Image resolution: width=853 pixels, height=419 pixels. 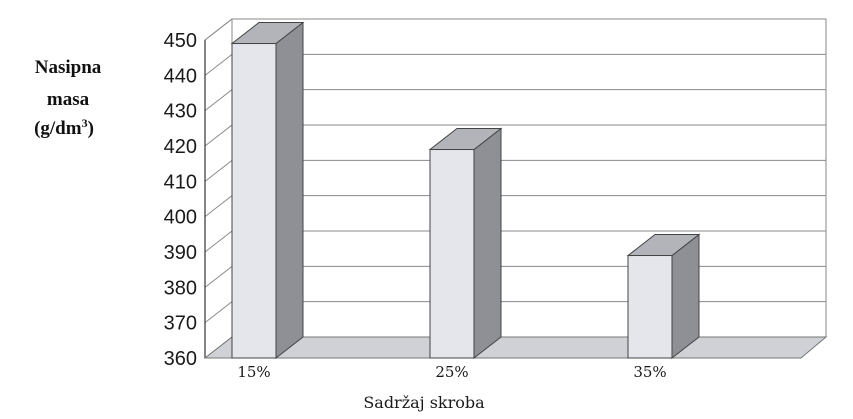 I want to click on y-axis-label-line-3: (g/dm3), so click(x=64, y=127).